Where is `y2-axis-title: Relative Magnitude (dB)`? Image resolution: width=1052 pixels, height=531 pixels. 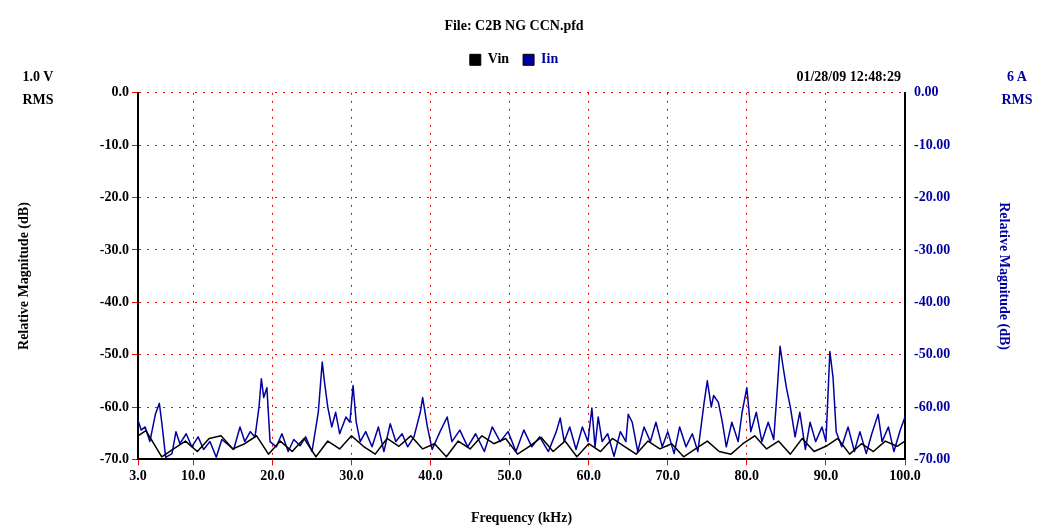 y2-axis-title: Relative Magnitude (dB) is located at coordinates (1003, 276).